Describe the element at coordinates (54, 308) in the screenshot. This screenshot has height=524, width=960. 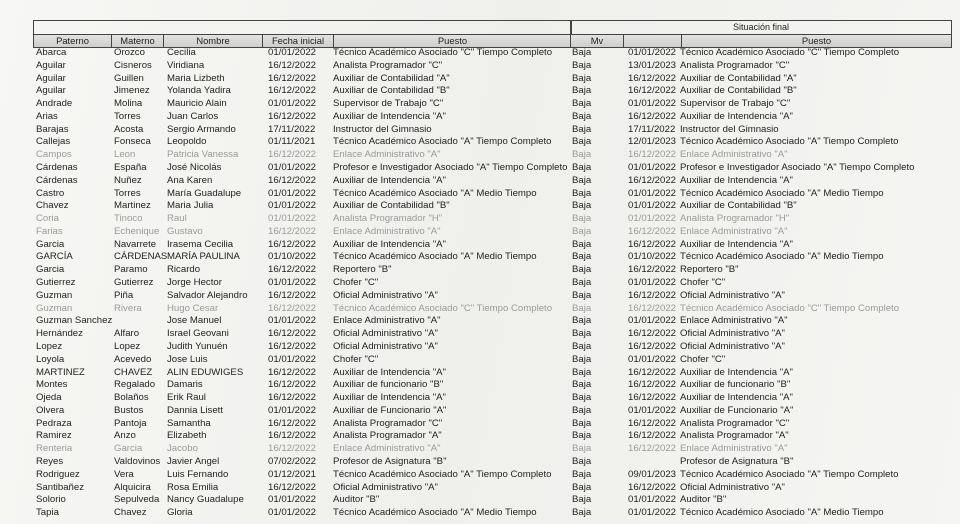
I see `cell-paterno: Guzman` at that location.